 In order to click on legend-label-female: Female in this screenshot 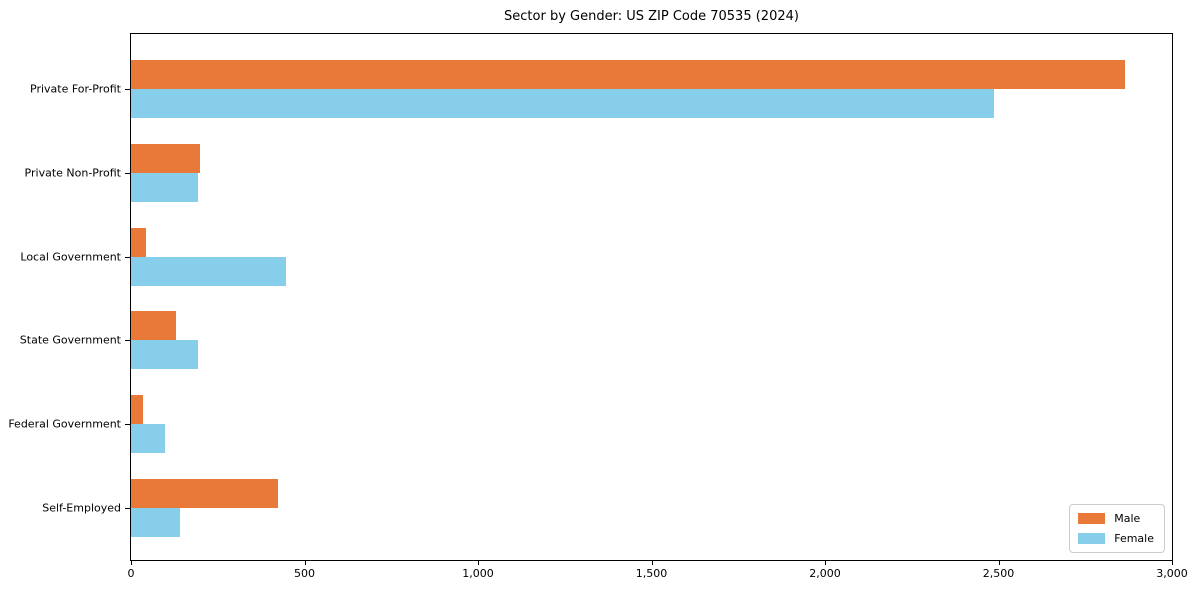, I will do `click(1134, 538)`.